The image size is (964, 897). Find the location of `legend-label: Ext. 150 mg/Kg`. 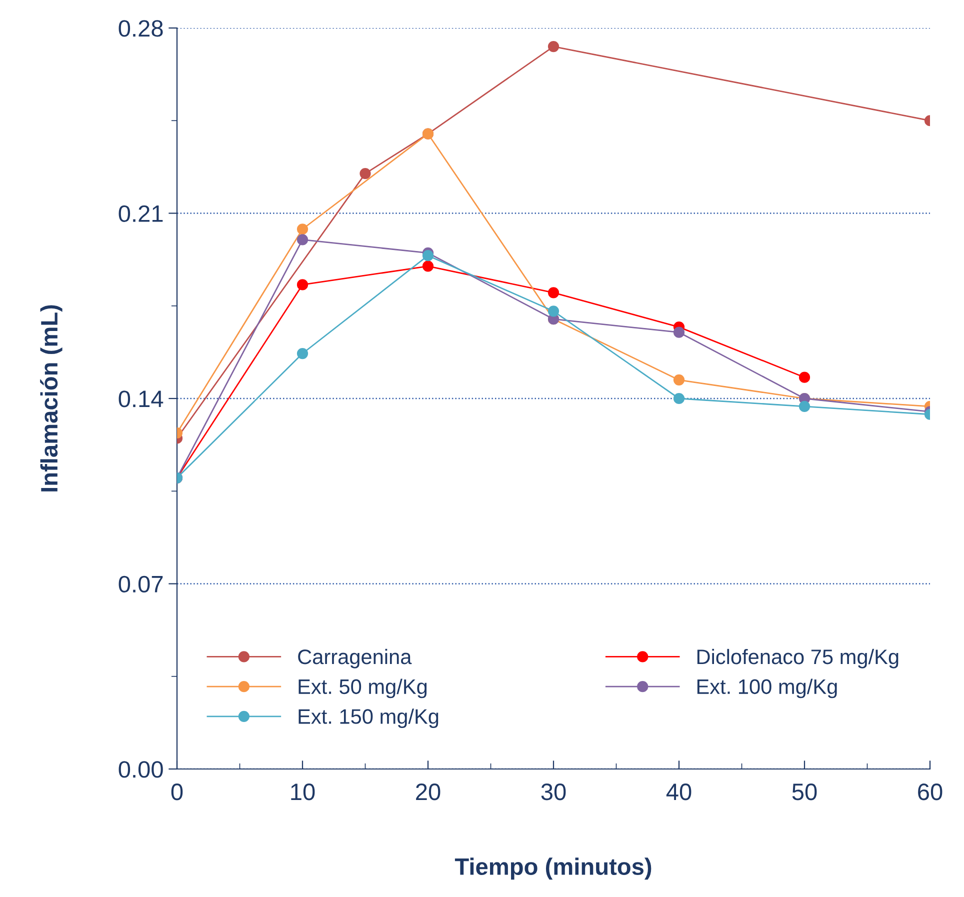

legend-label: Ext. 150 mg/Kg is located at coordinates (368, 718).